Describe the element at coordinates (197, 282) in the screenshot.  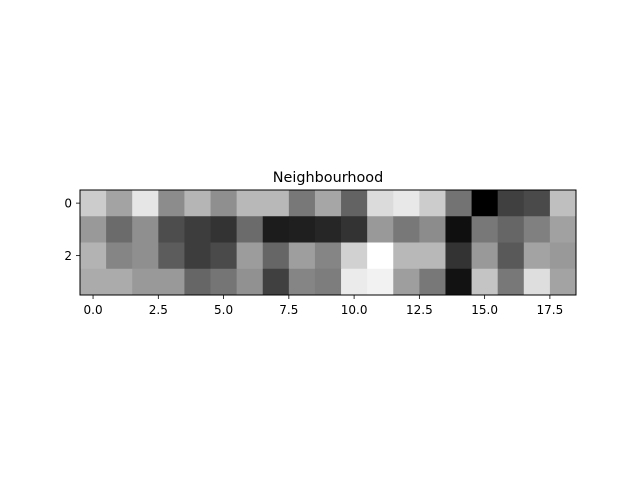
I see `heatmap-cell-r3-c4` at that location.